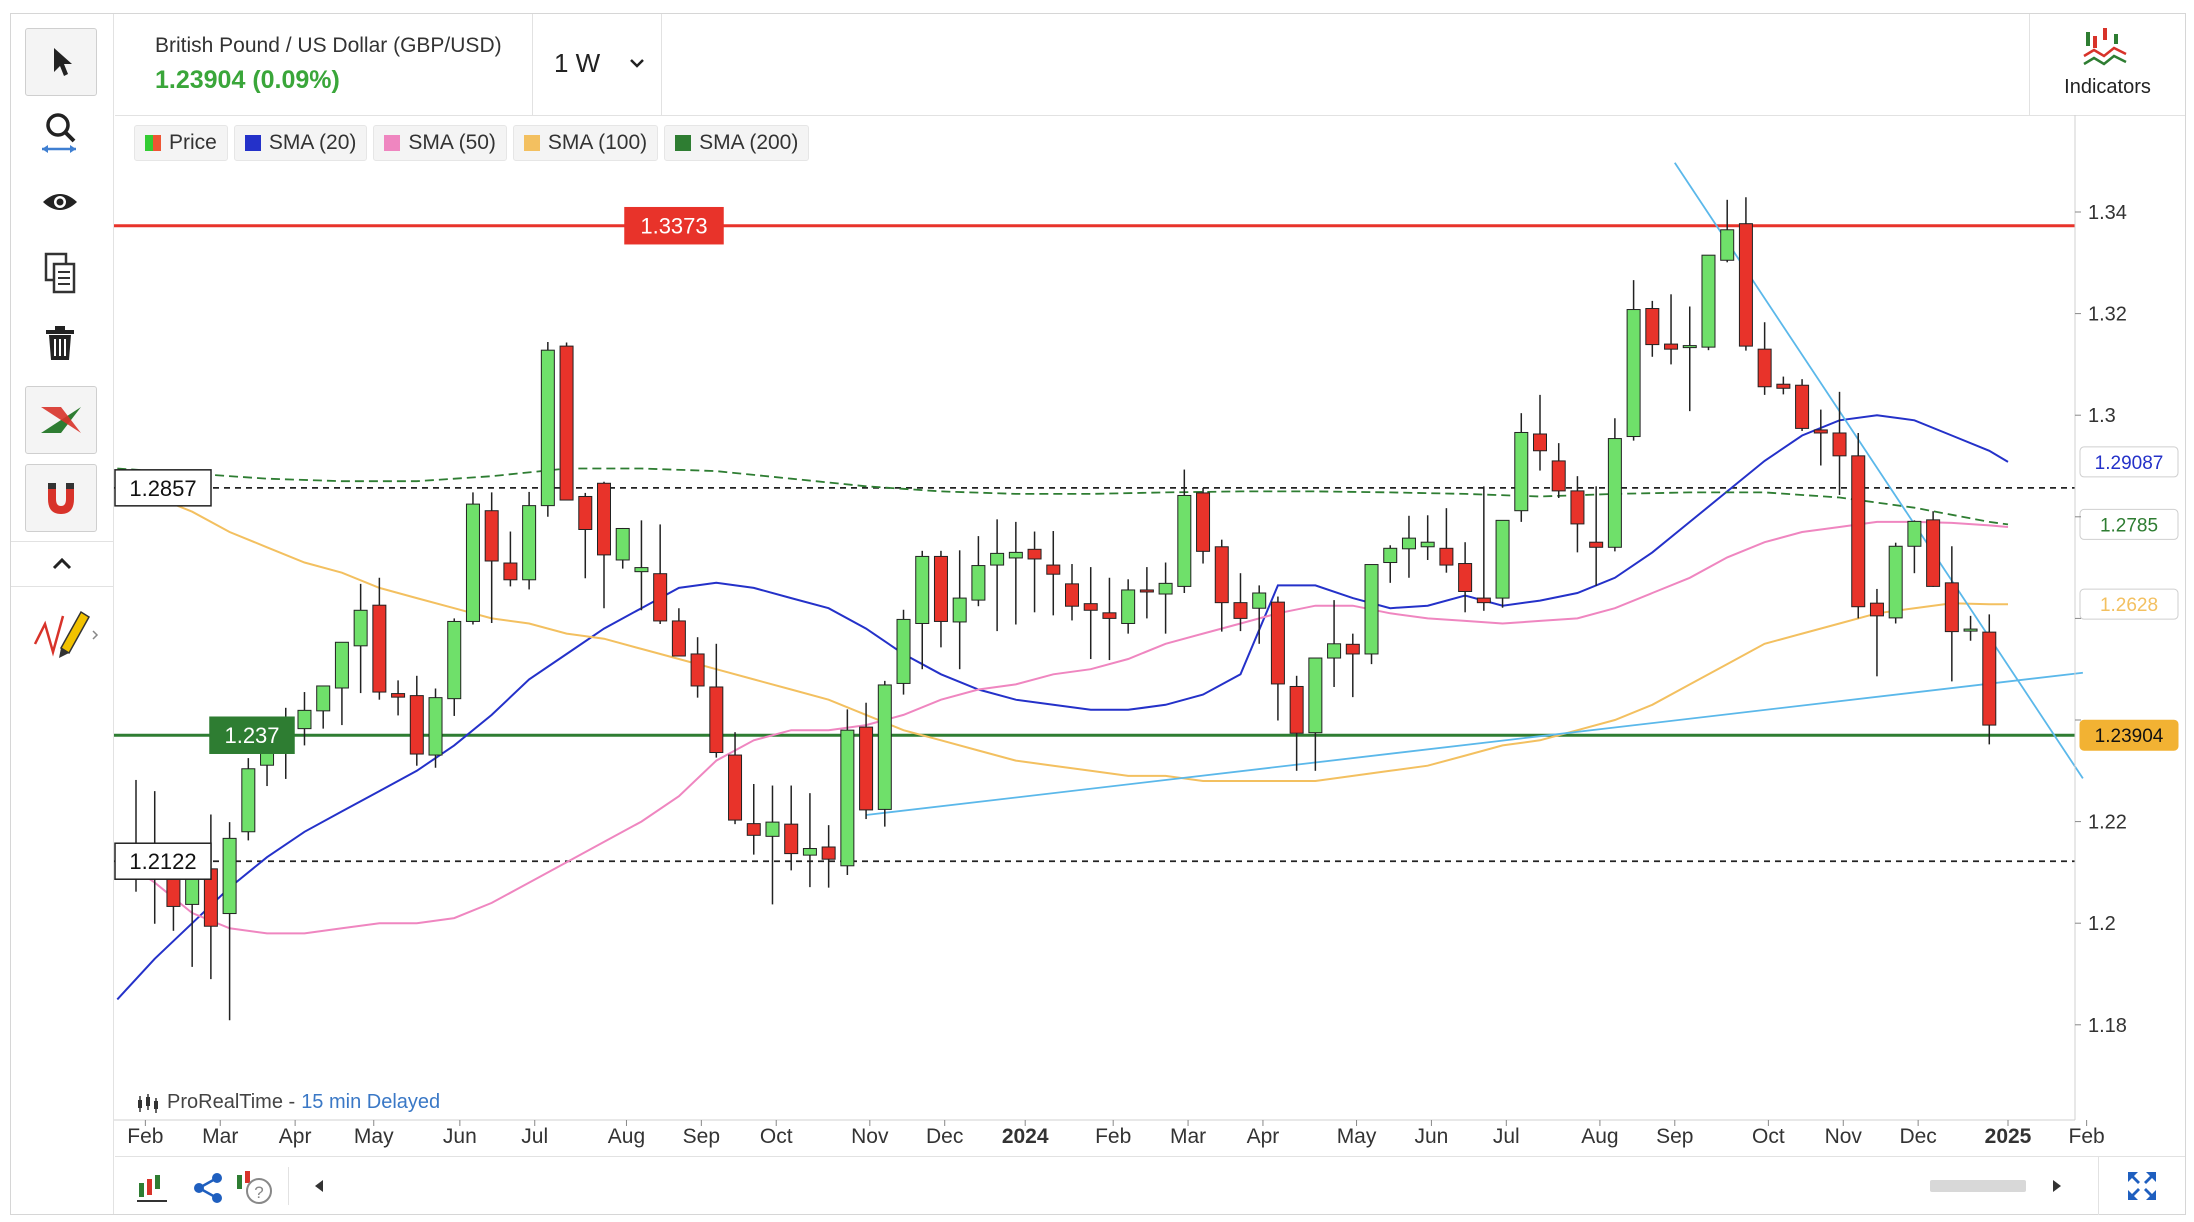  What do you see at coordinates (252, 143) in the screenshot?
I see `sma20-swatch` at bounding box center [252, 143].